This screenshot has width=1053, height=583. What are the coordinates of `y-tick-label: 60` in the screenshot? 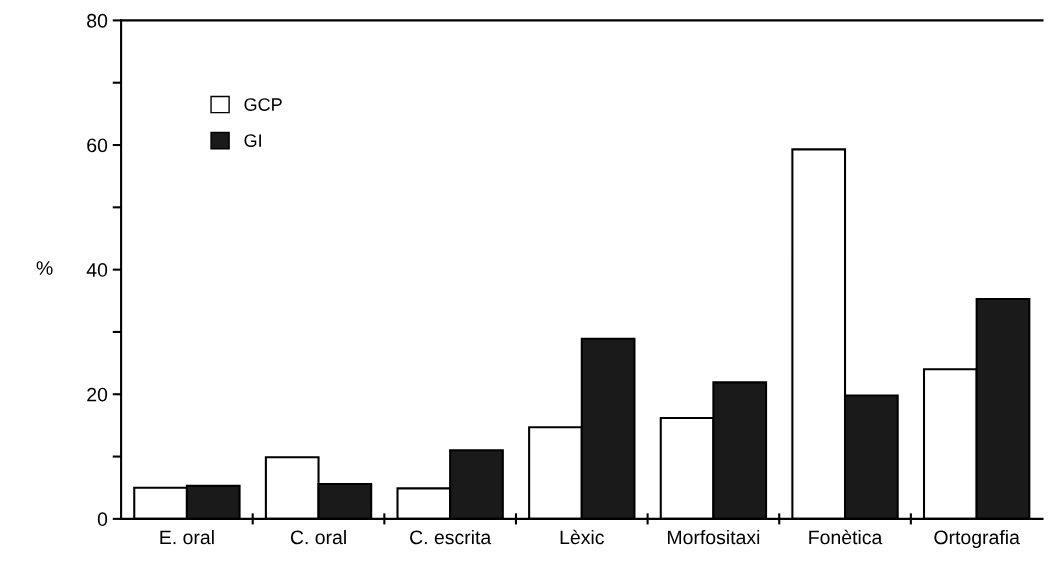 It's located at (97, 145).